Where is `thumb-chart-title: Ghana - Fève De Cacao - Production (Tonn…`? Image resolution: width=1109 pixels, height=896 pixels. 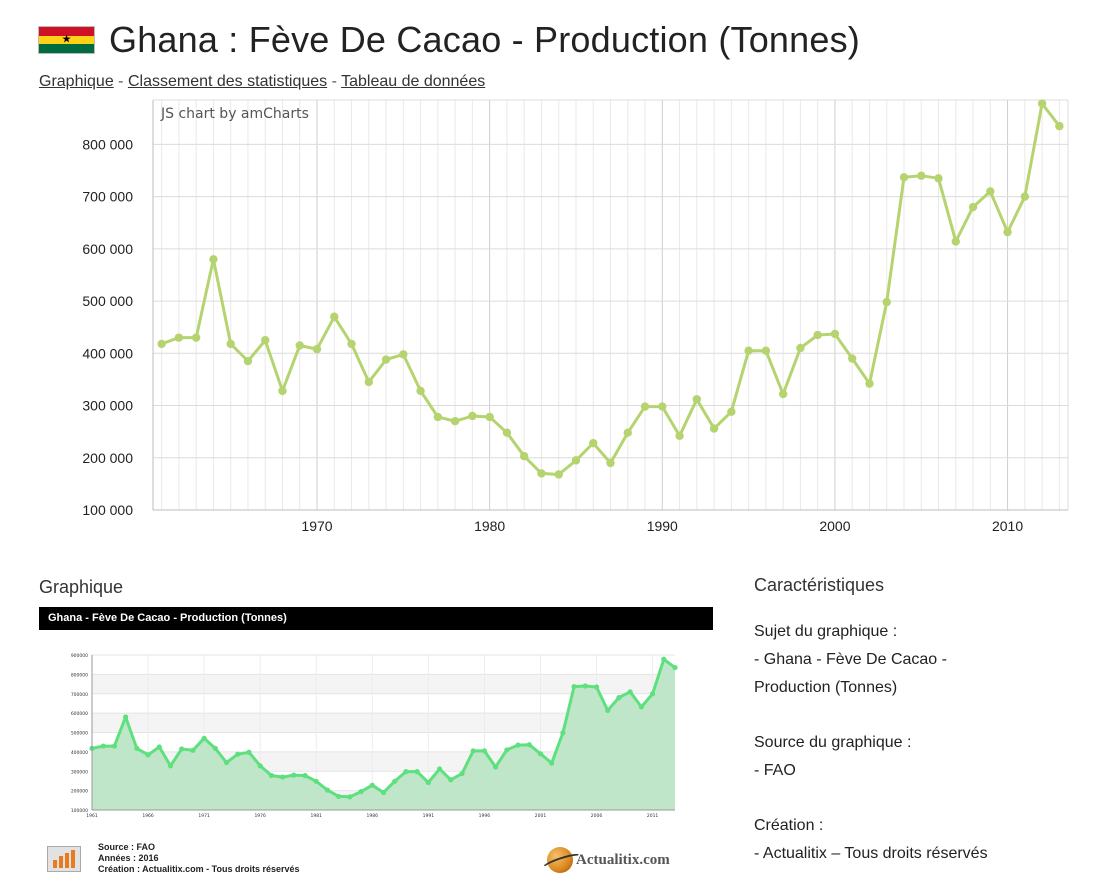 thumb-chart-title: Ghana - Fève De Cacao - Production (Tonn… is located at coordinates (376, 618).